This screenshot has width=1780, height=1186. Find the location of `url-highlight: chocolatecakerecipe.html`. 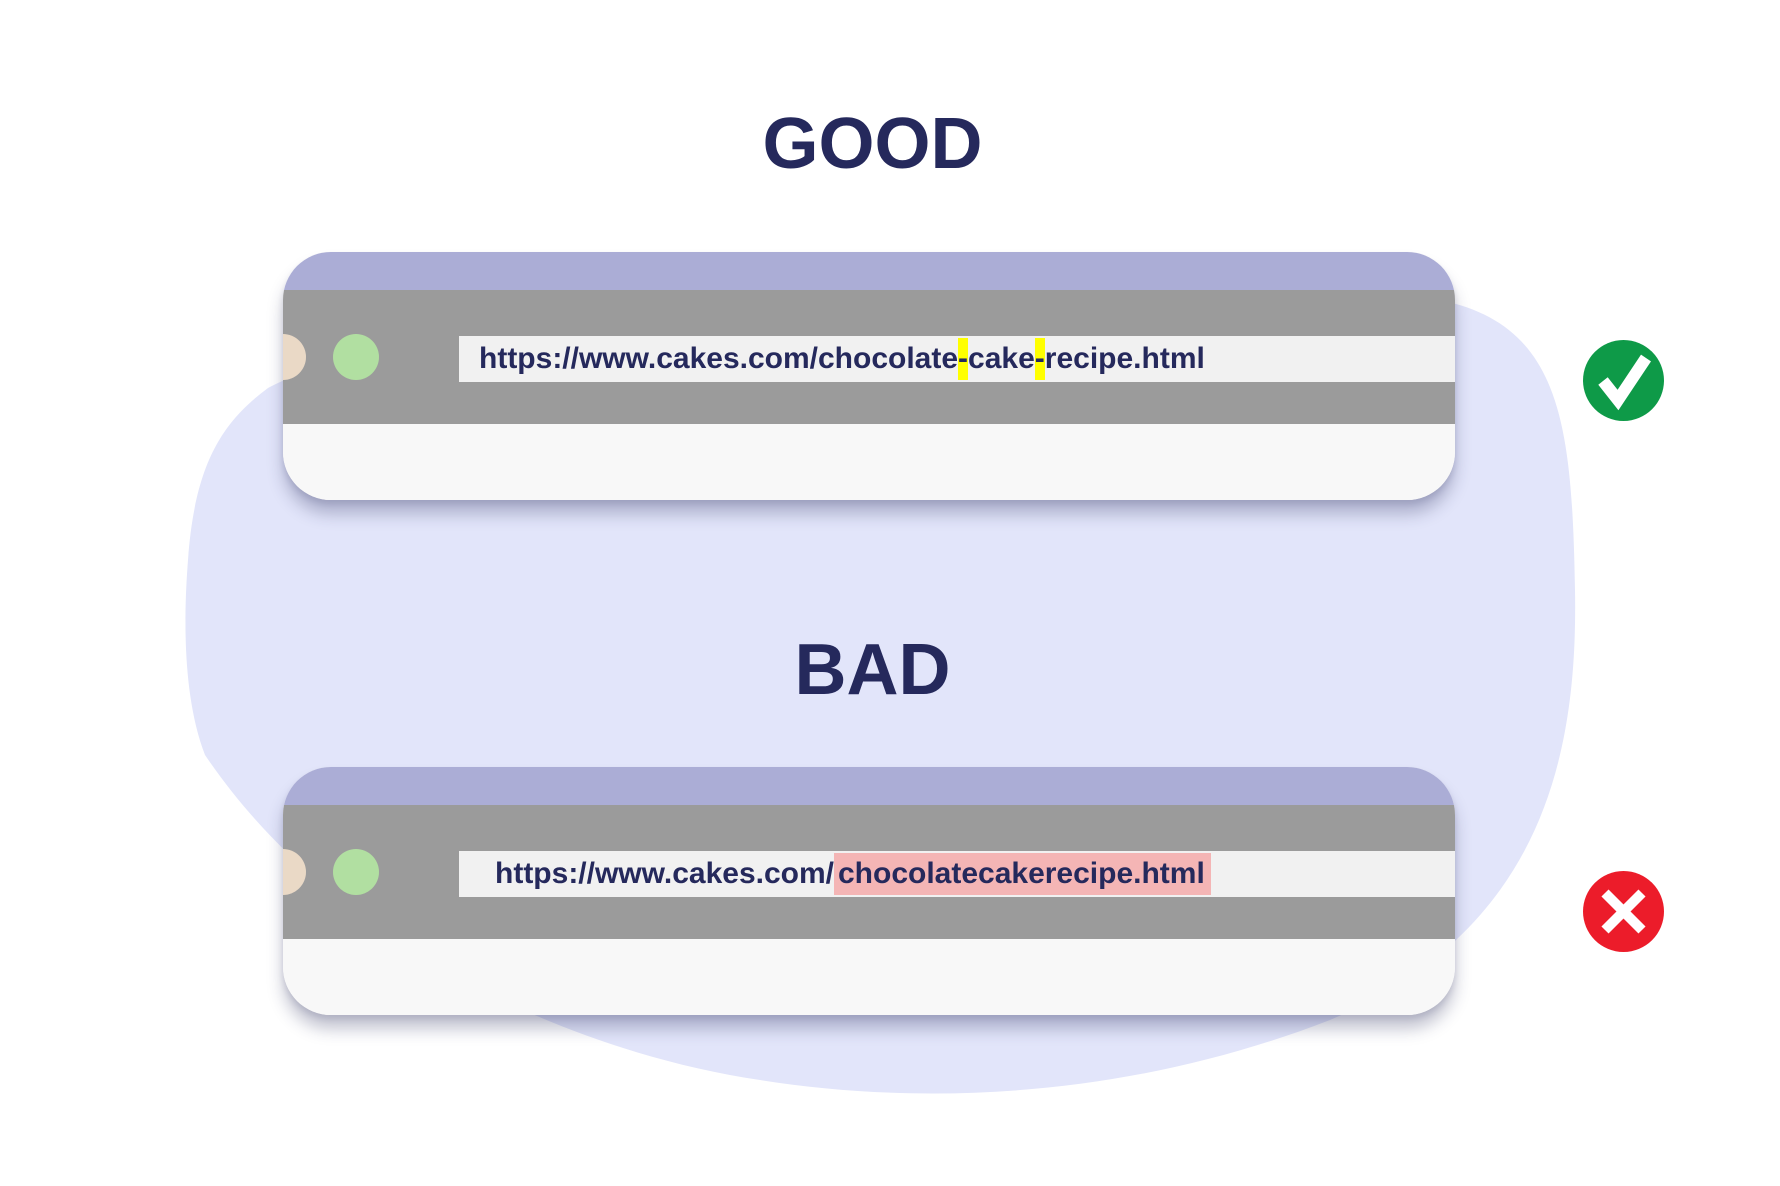

url-highlight: chocolatecakerecipe.html is located at coordinates (1022, 874).